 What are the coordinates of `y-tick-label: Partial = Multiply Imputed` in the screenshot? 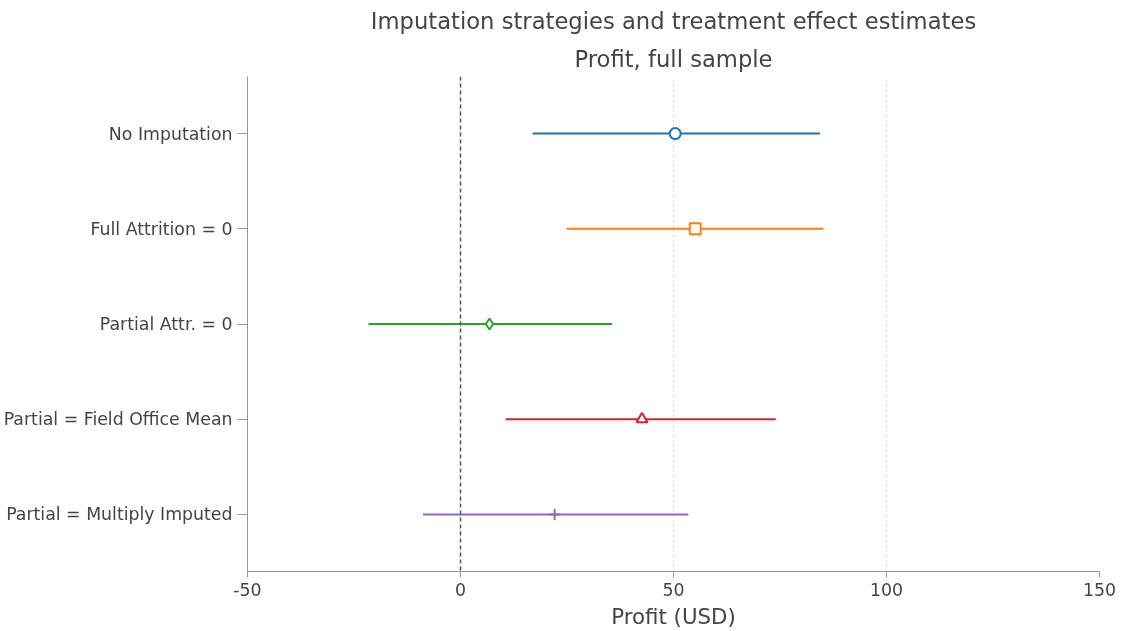 It's located at (119, 514).